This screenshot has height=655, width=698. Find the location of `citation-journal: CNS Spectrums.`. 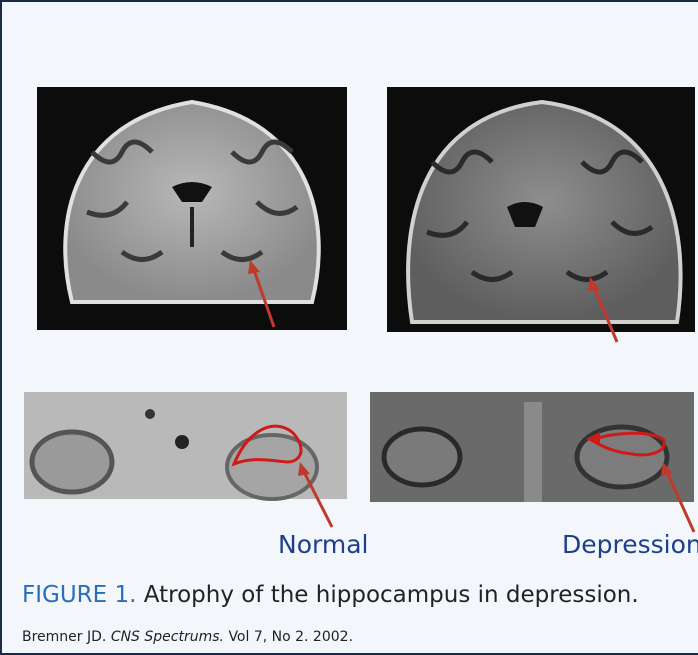

citation-journal: CNS Spectrums. is located at coordinates (167, 637).